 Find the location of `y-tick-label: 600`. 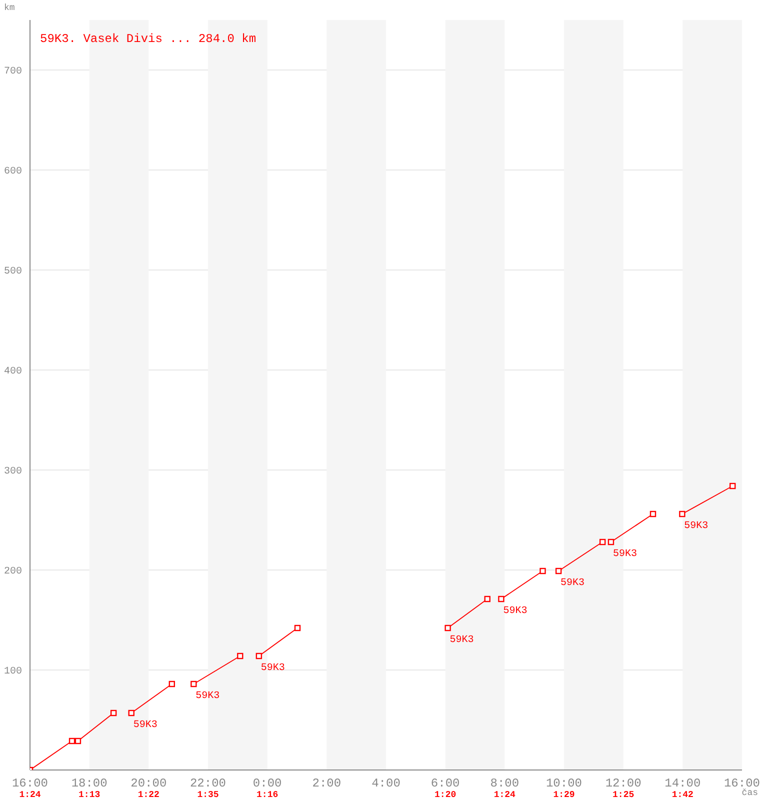

y-tick-label: 600 is located at coordinates (13, 172).